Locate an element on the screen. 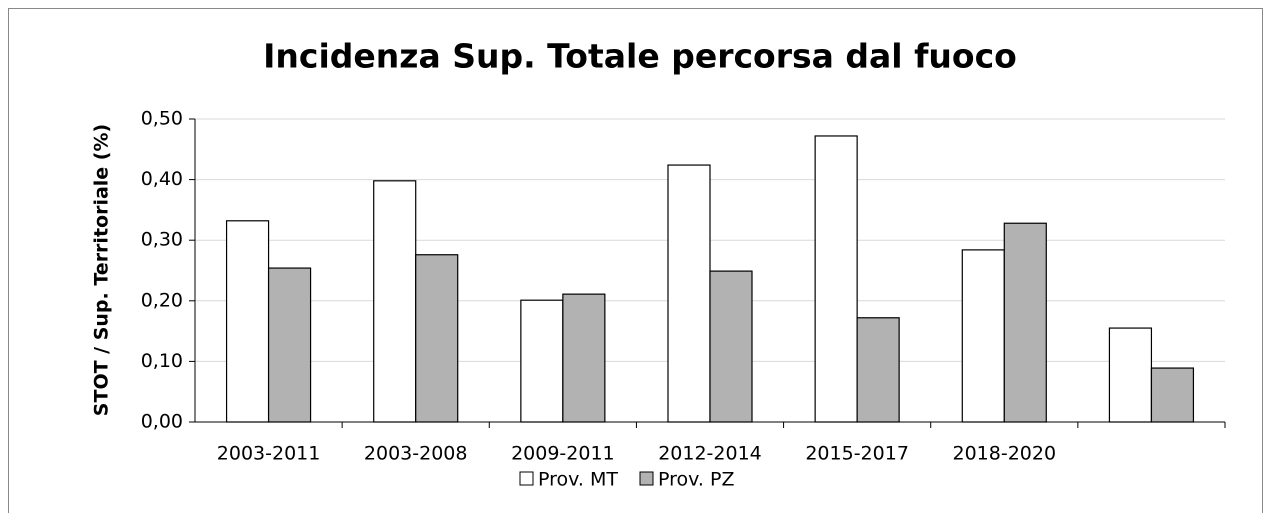  x-tick-label: 2009-2011 is located at coordinates (563, 454).